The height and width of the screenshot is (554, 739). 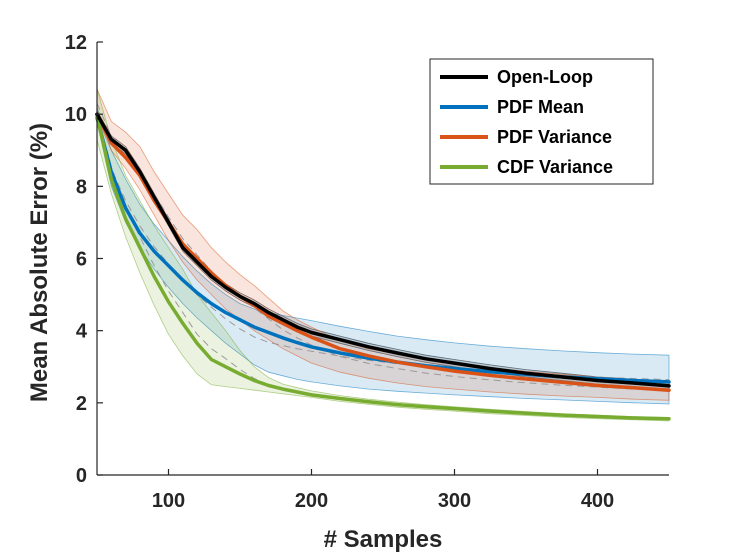 I want to click on y-tick-label: 2, so click(x=81, y=404).